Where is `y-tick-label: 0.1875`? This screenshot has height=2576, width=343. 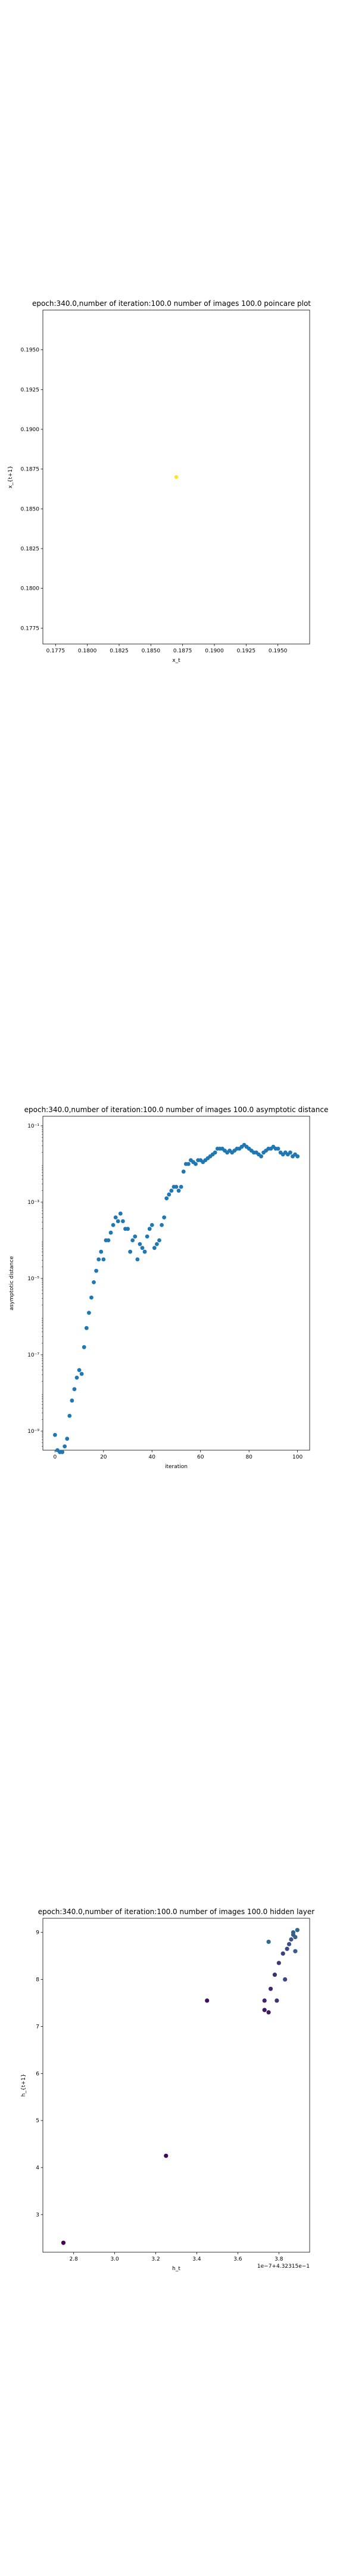 y-tick-label: 0.1875 is located at coordinates (31, 470).